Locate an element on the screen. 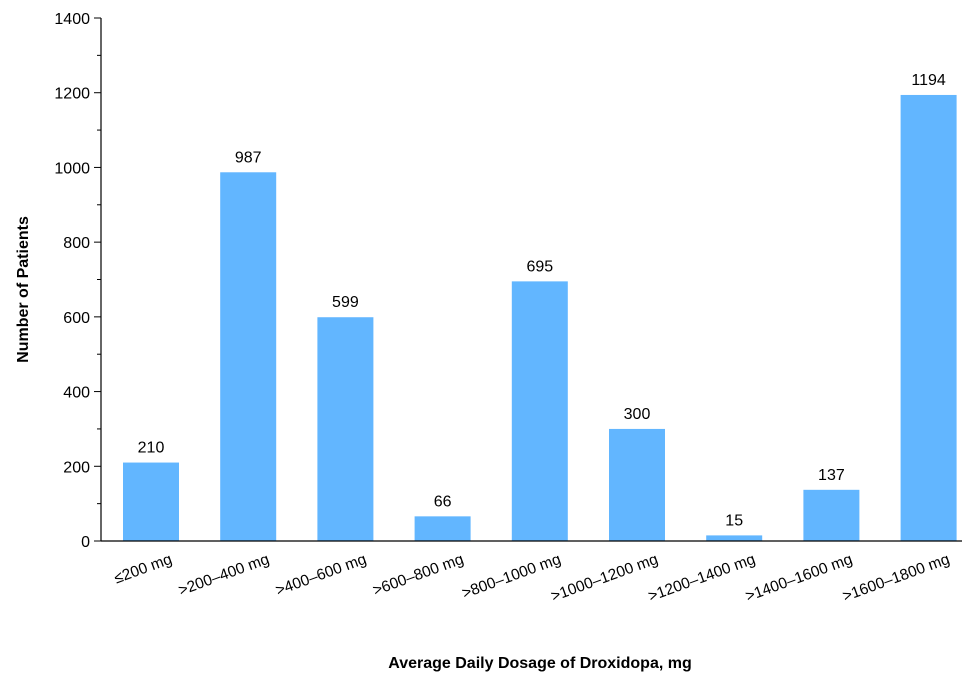  y-tick-label: 200 is located at coordinates (76, 467).